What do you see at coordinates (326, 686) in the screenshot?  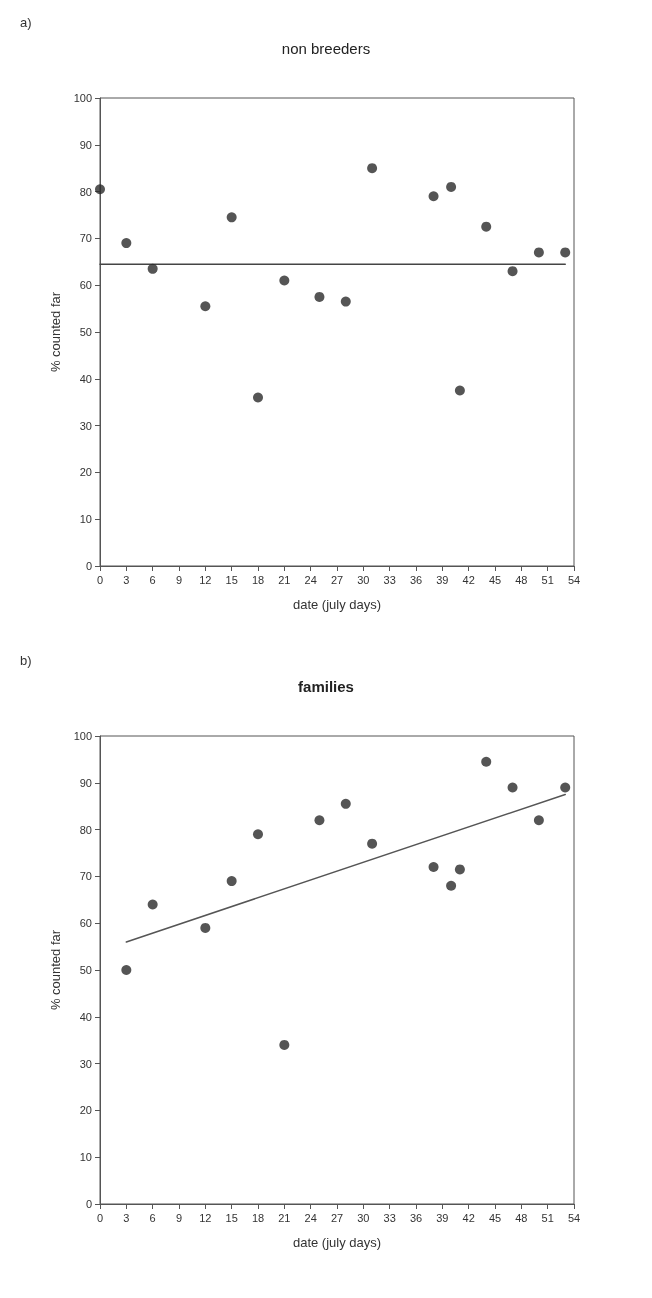 I see `chart-title: families` at bounding box center [326, 686].